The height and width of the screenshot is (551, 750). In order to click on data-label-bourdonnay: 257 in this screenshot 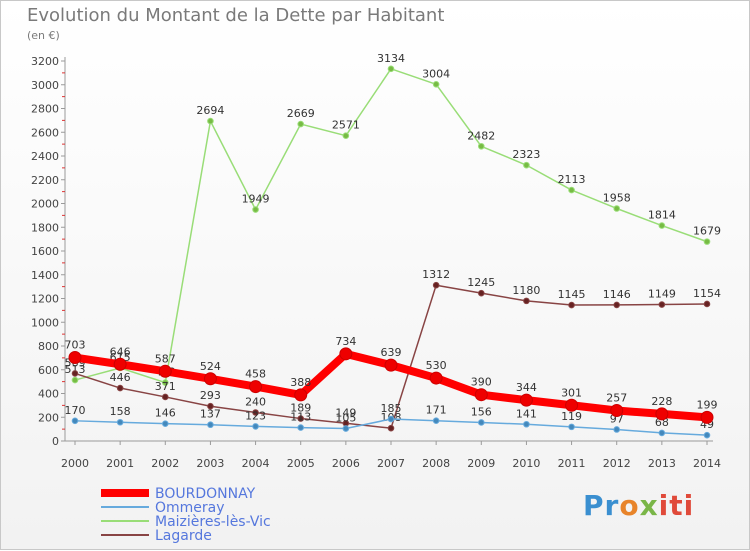, I will do `click(616, 397)`.